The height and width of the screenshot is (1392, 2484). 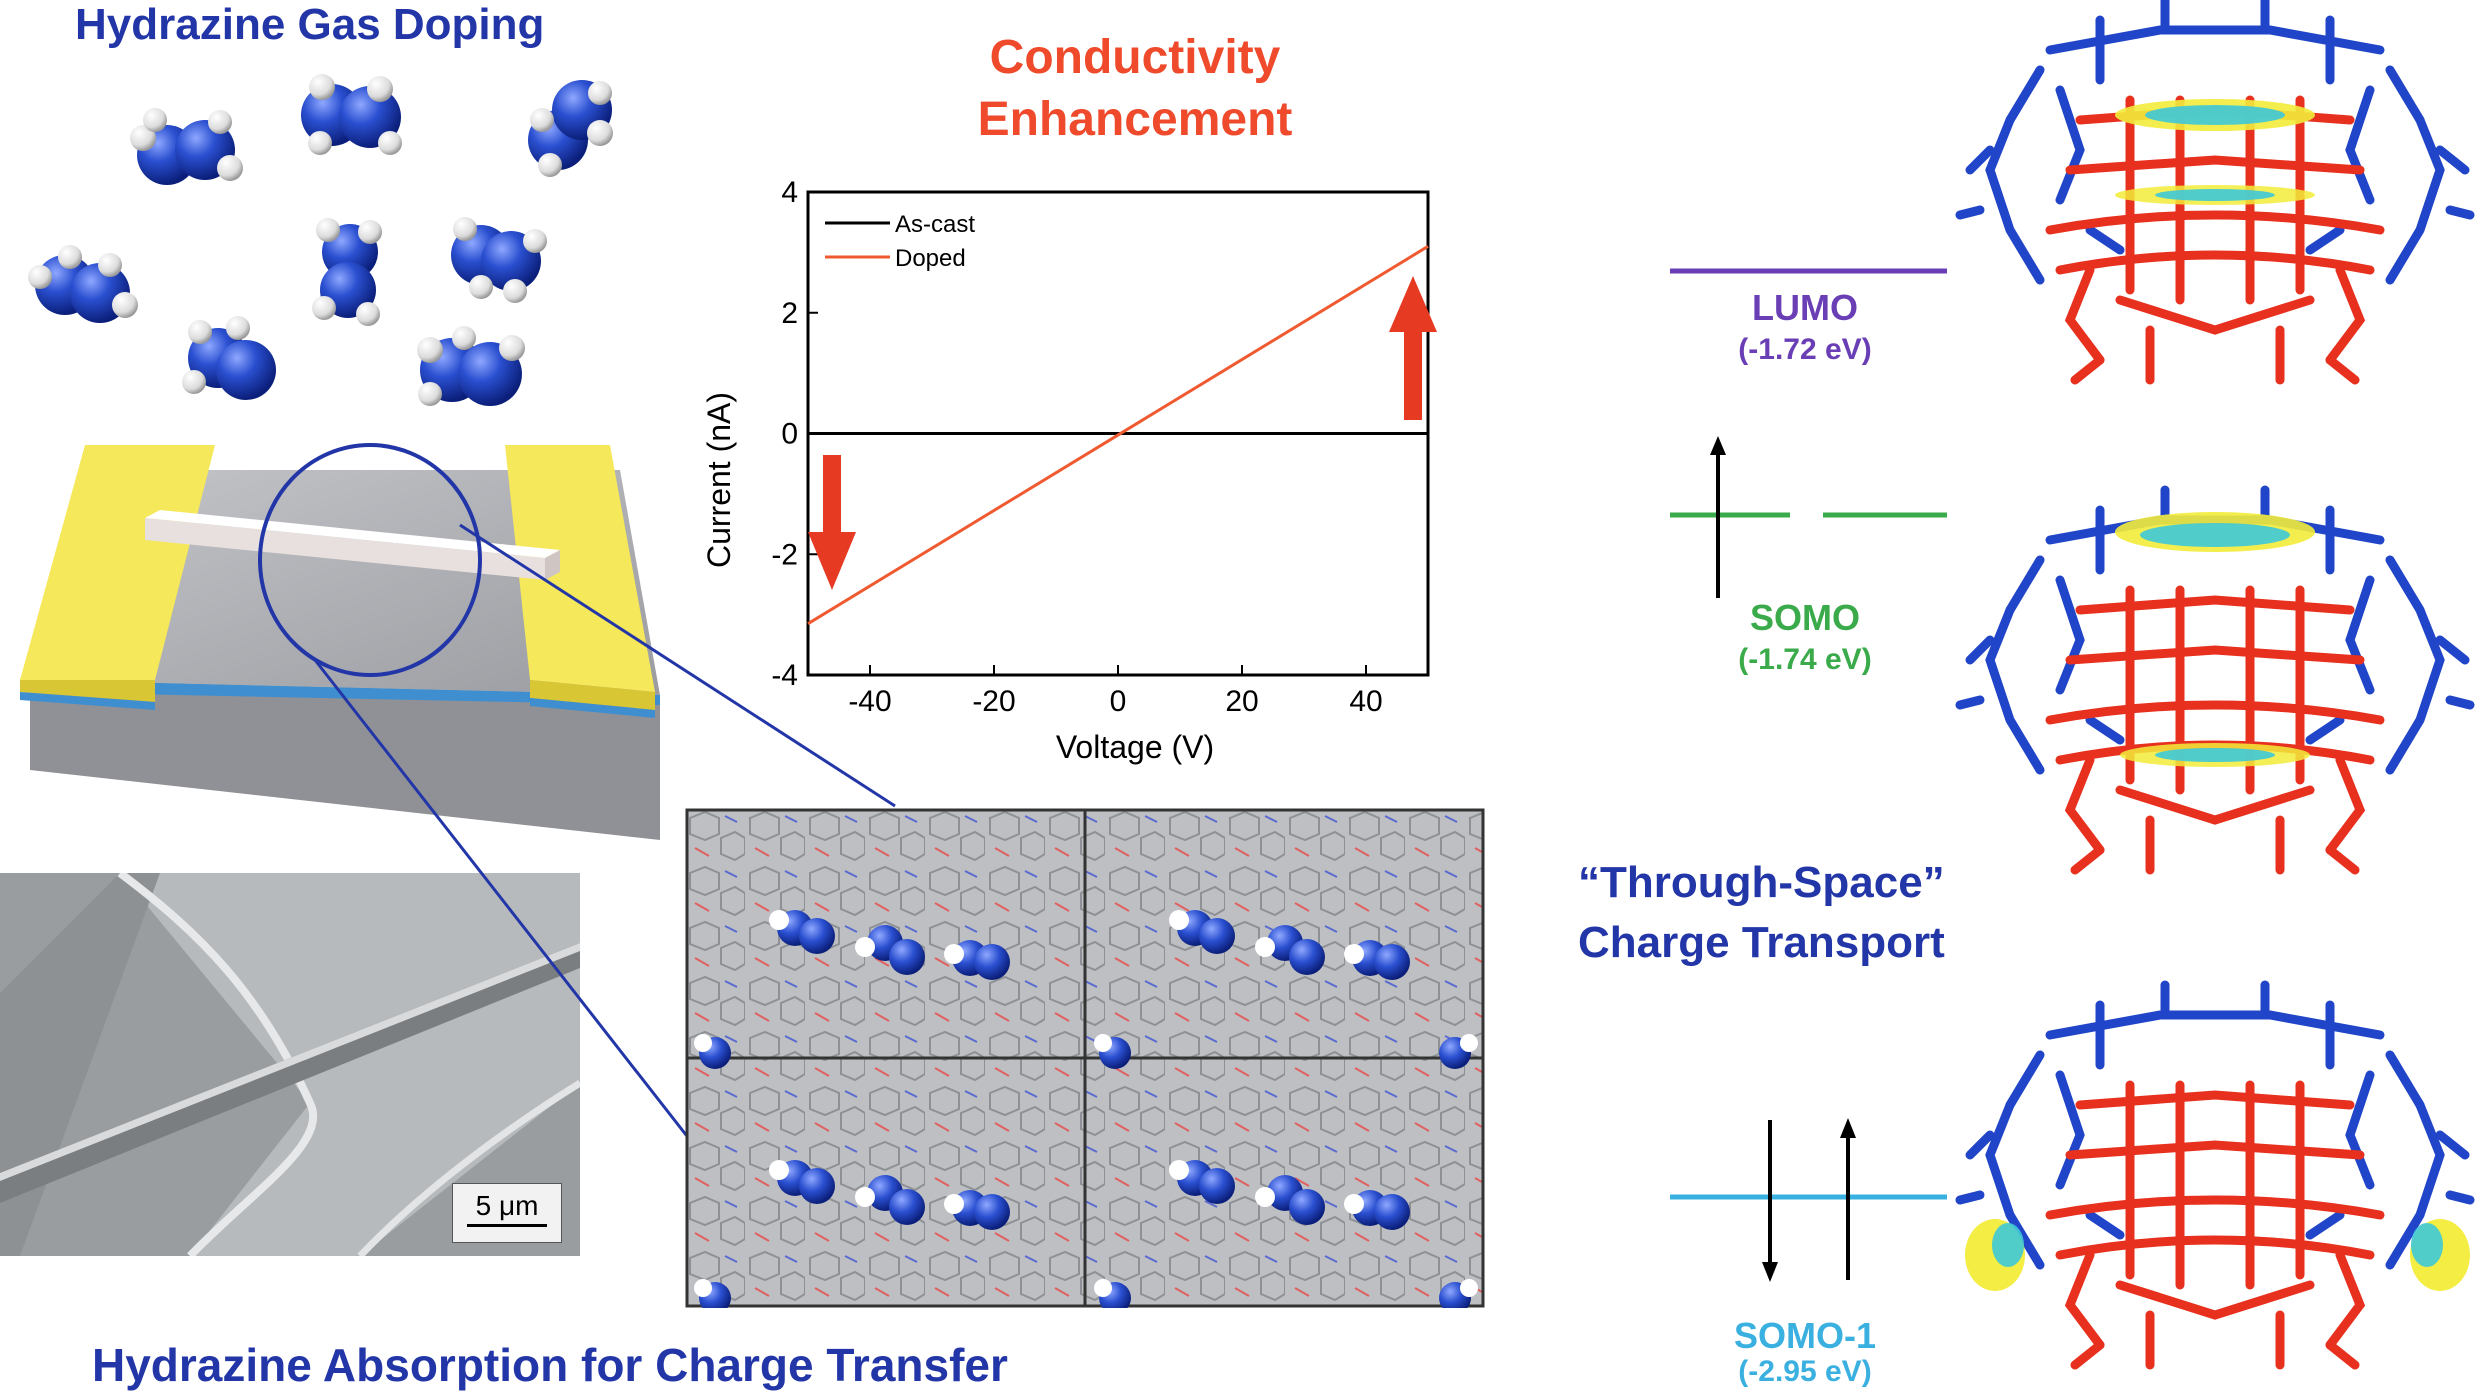 I want to click on absorption-title: Hydrazine Absorption for Charge Transfer, so click(x=550, y=1365).